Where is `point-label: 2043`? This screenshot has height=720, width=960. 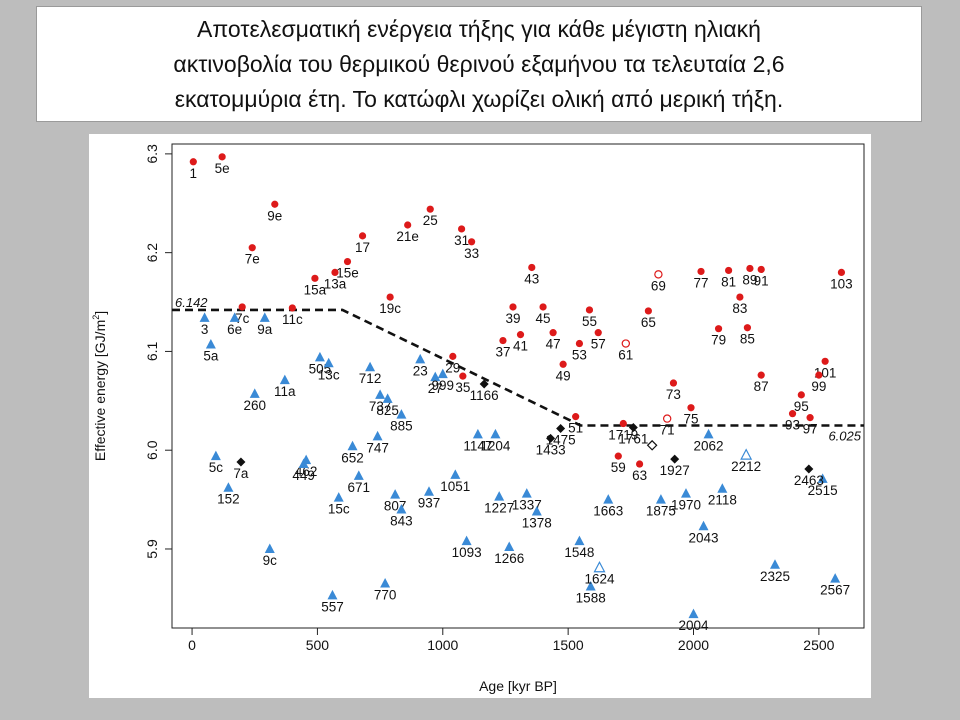 point-label: 2043 is located at coordinates (704, 537).